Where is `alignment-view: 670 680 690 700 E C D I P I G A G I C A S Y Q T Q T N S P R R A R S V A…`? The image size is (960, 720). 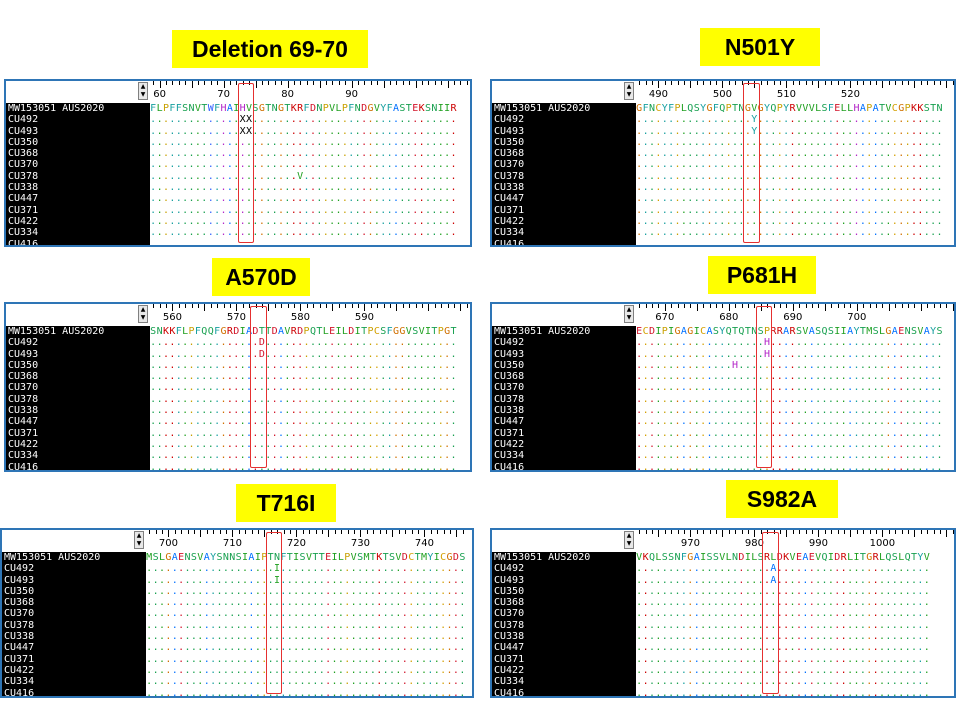 alignment-view: 670 680 690 700 E C D I P I G A G I C A S Y Q T Q T N S P R R A R S V A… is located at coordinates (795, 387).